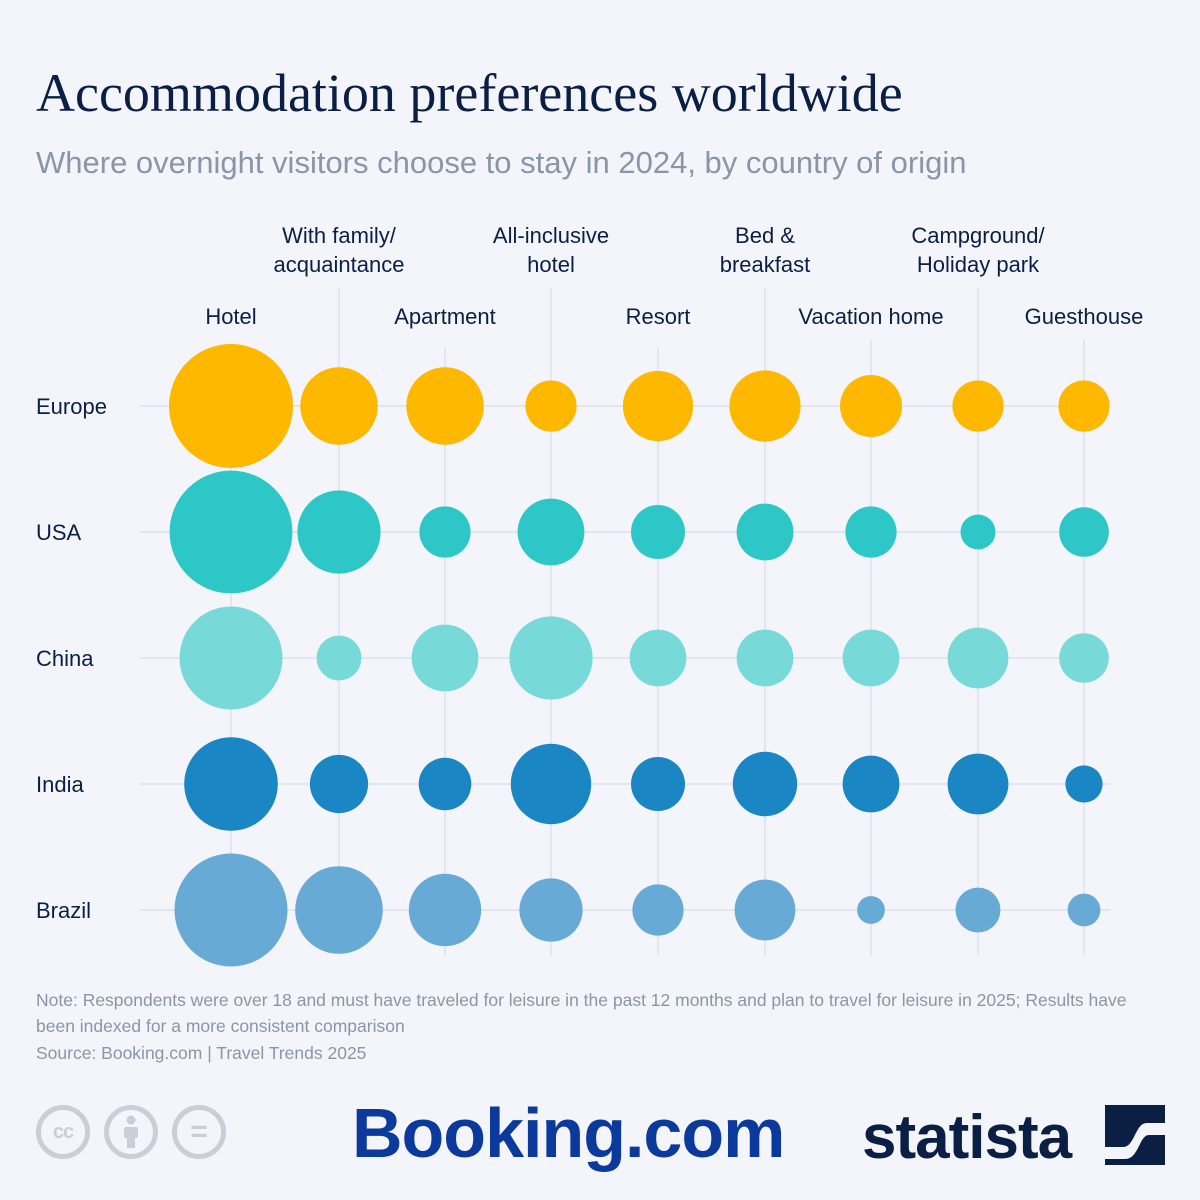  What do you see at coordinates (551, 250) in the screenshot?
I see `column-label: All-inclusive hotel` at bounding box center [551, 250].